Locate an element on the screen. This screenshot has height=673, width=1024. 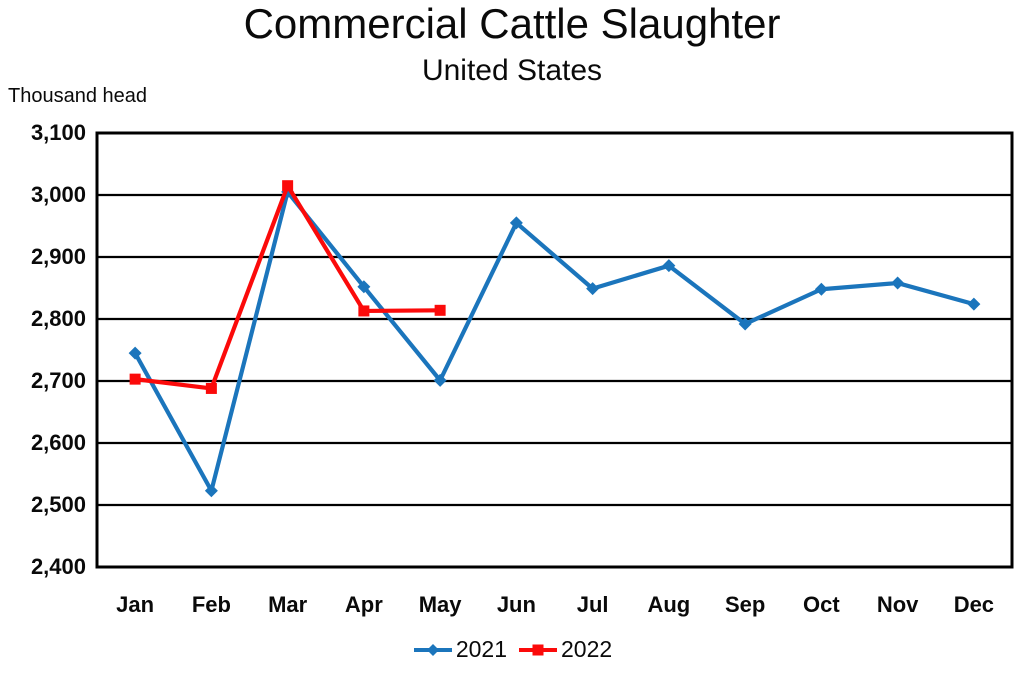
data-point-2021-Apr is located at coordinates (364, 287).